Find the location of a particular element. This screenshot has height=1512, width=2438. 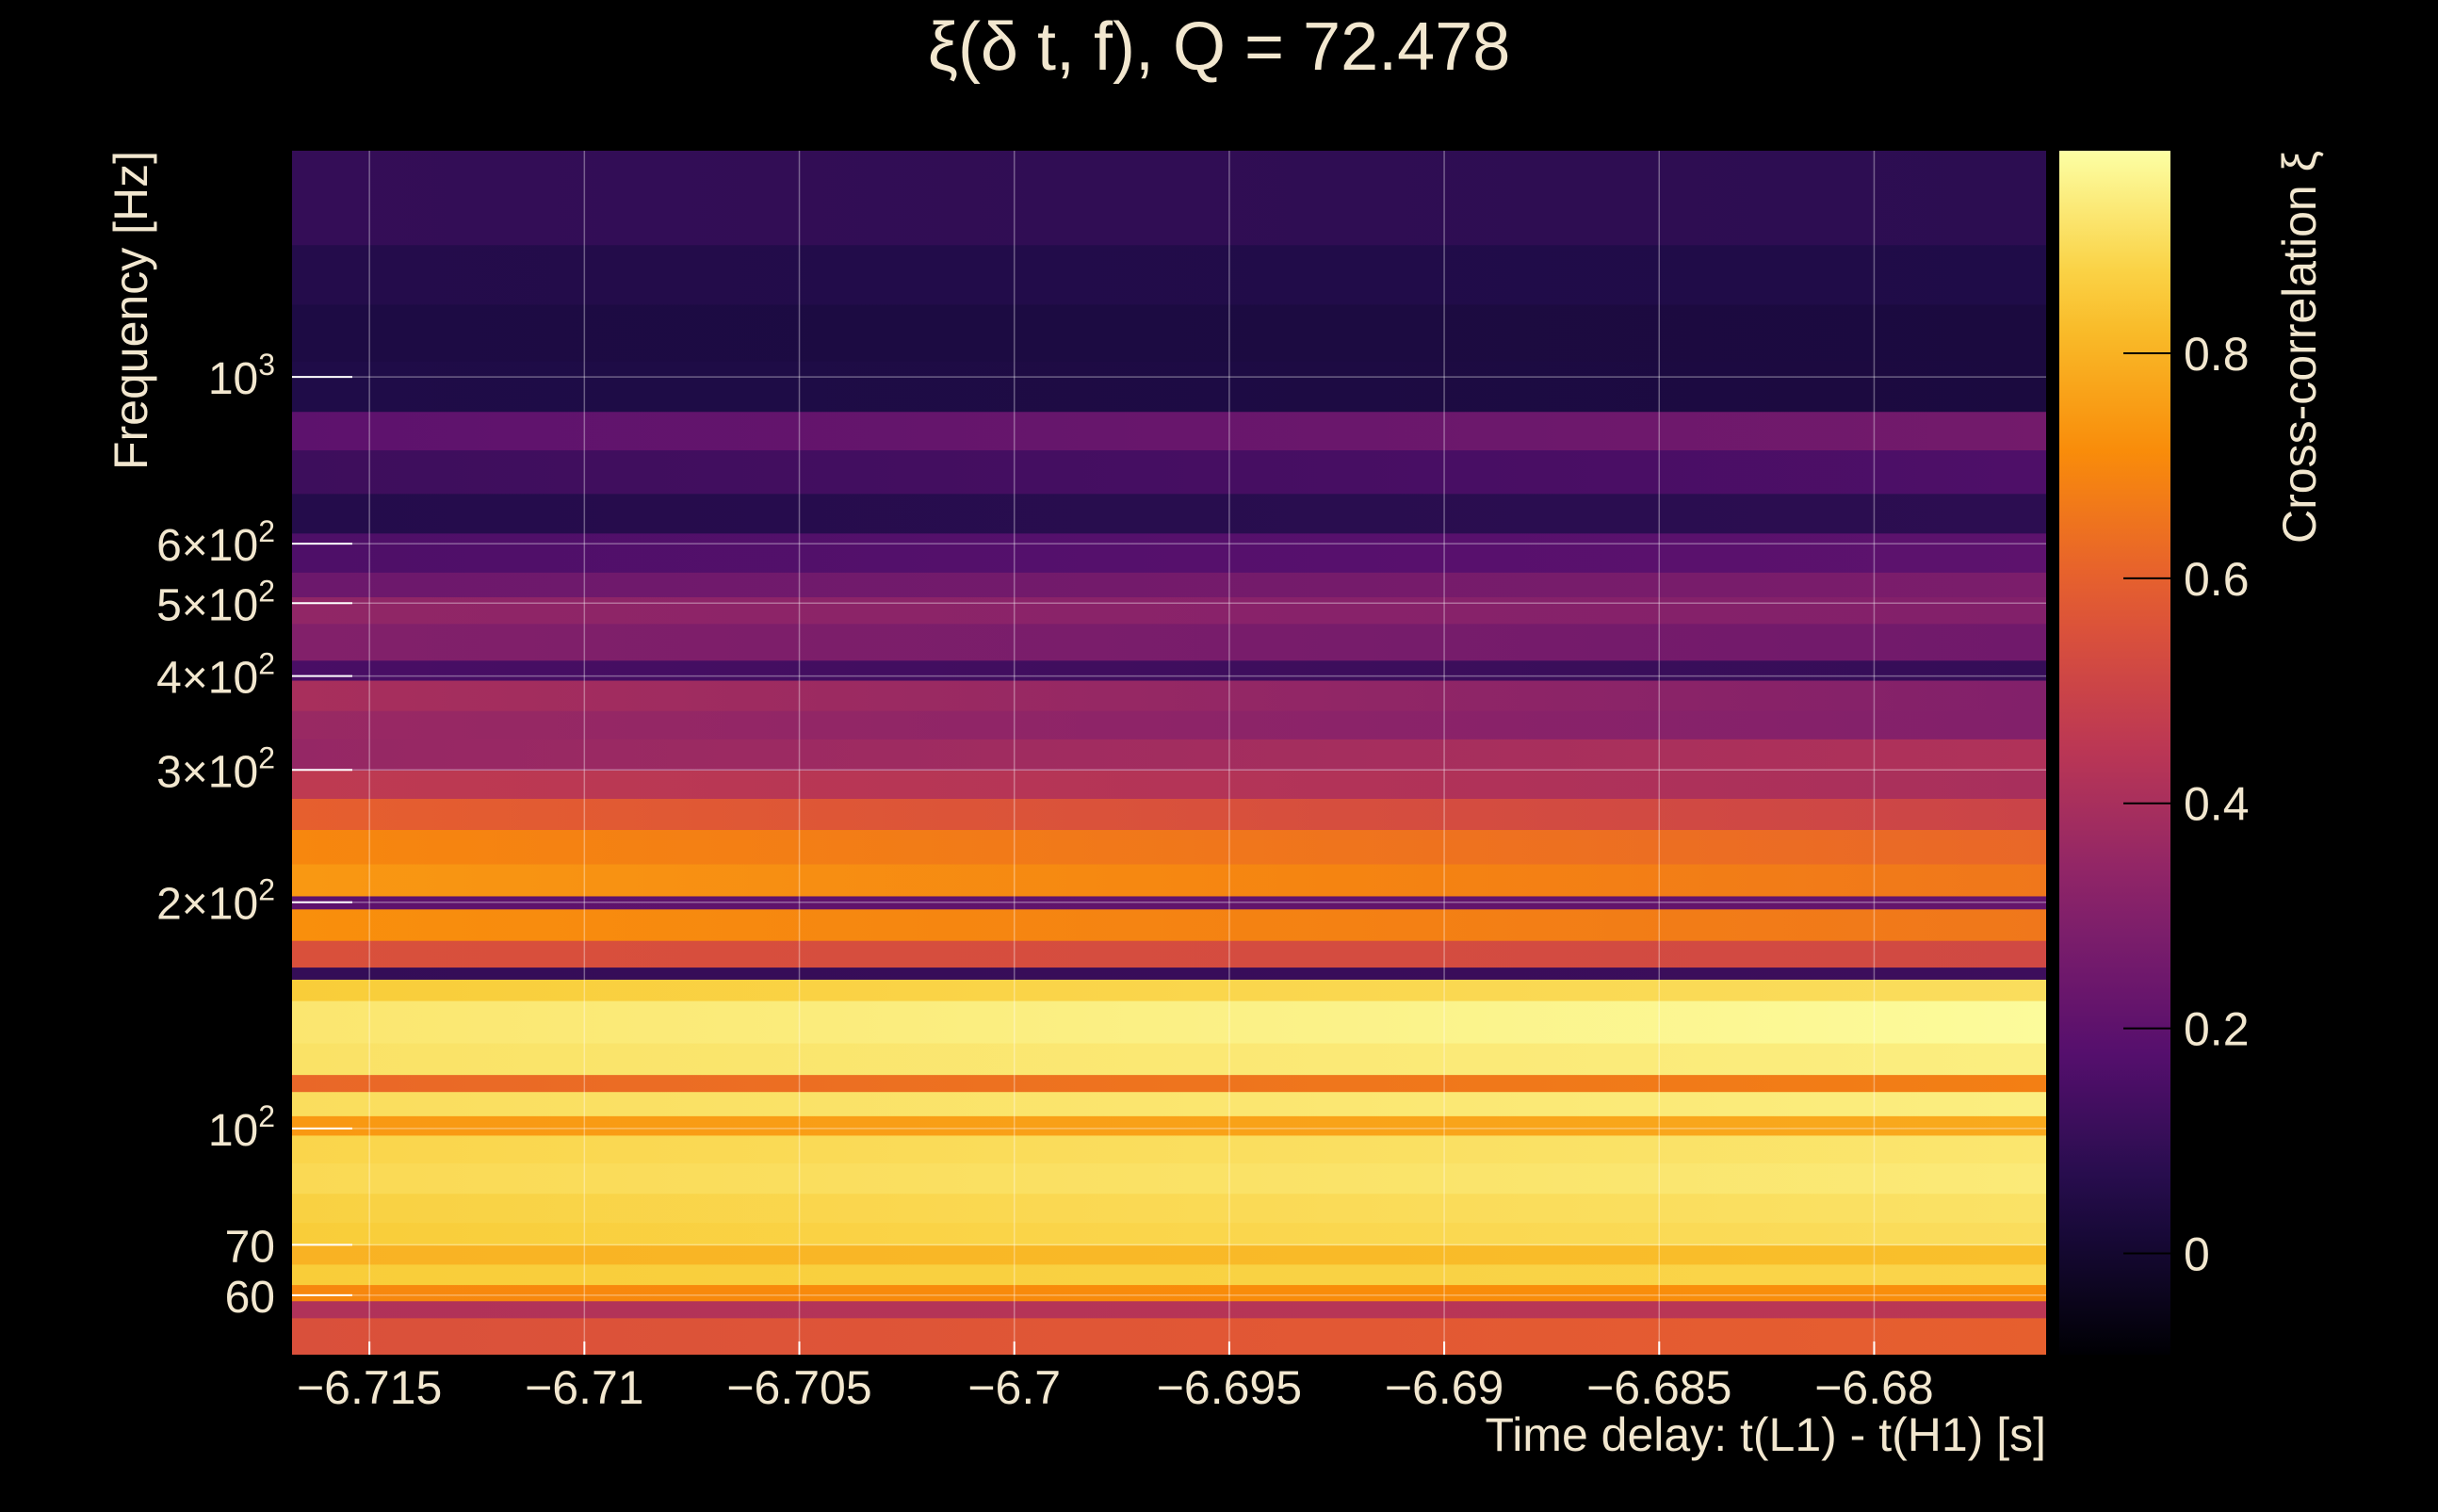

colorbar-tick-label: 0.6 is located at coordinates (2217, 579).